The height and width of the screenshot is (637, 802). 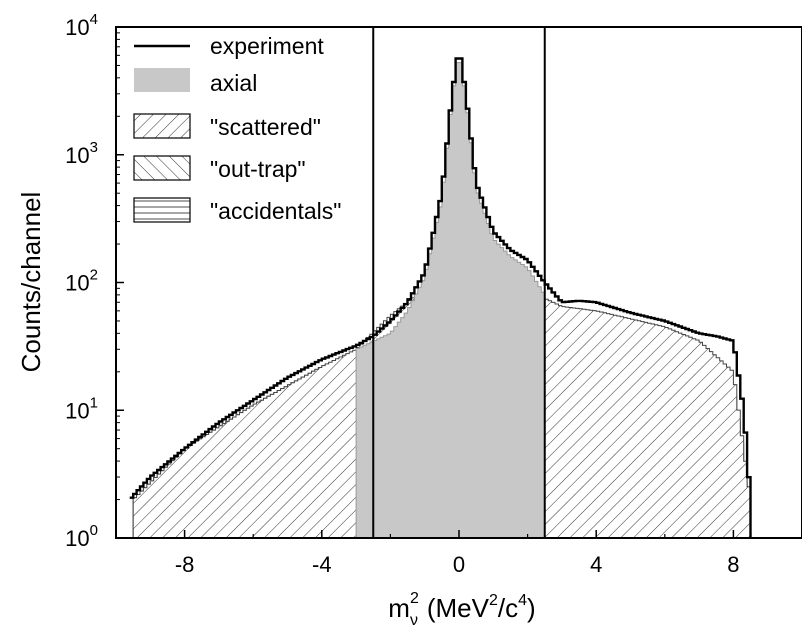 What do you see at coordinates (275, 211) in the screenshot?
I see `legend-label-accidentals: "accidentals"` at bounding box center [275, 211].